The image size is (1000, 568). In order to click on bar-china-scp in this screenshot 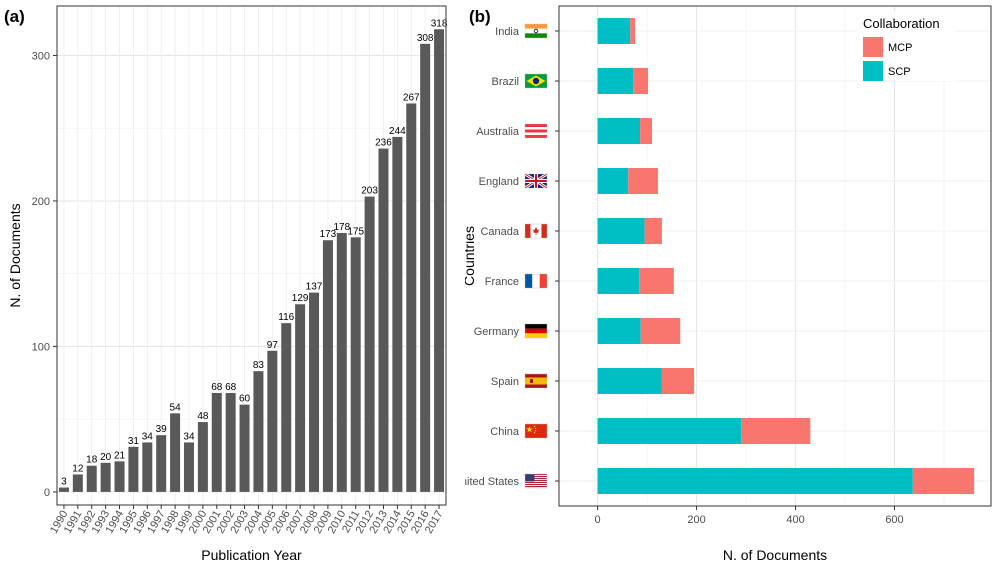, I will do `click(669, 431)`.